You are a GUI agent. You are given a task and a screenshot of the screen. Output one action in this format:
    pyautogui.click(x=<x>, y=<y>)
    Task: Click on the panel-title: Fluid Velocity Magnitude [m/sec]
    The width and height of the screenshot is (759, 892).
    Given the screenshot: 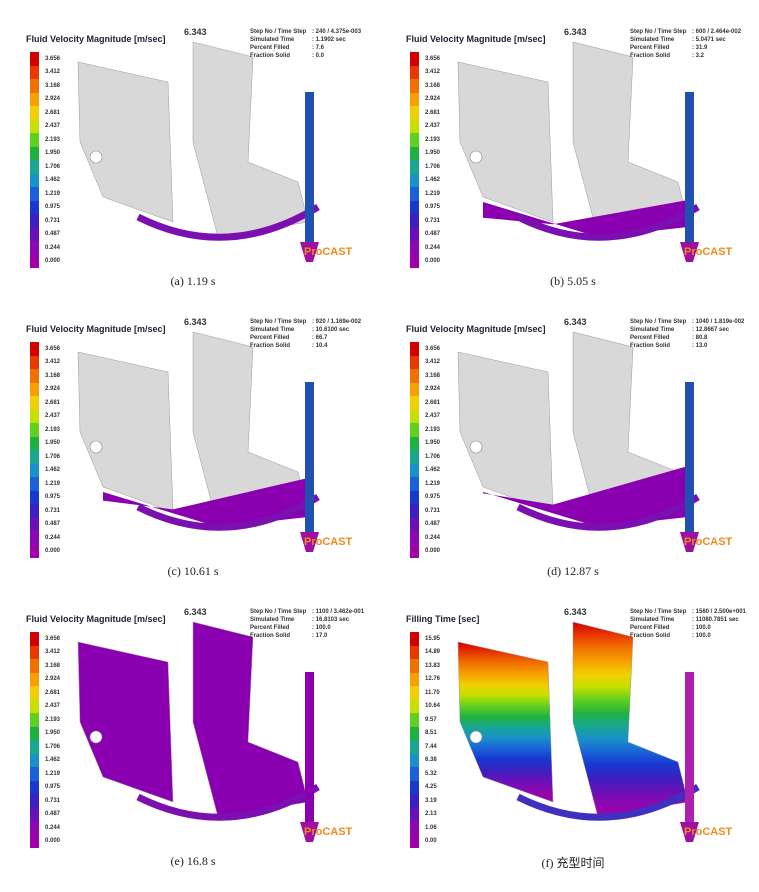 What is the action you would take?
    pyautogui.click(x=96, y=329)
    